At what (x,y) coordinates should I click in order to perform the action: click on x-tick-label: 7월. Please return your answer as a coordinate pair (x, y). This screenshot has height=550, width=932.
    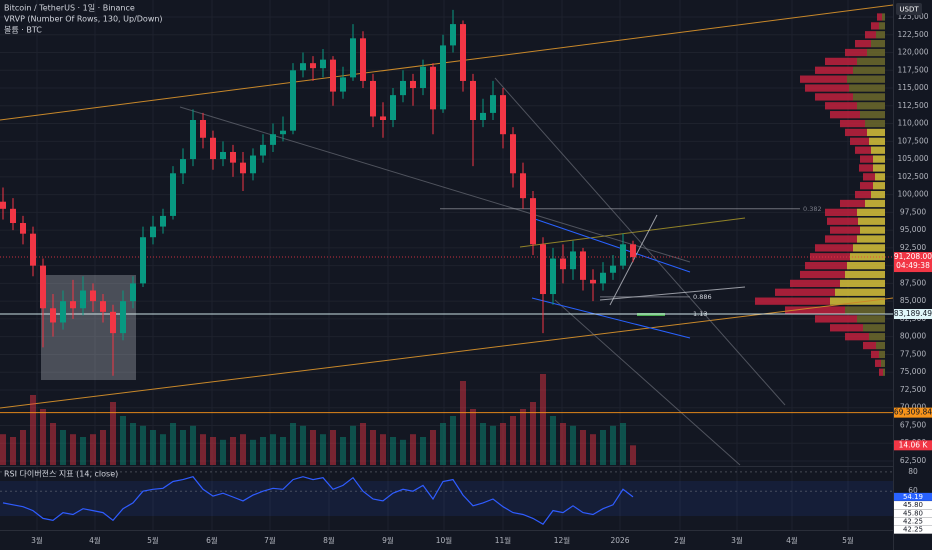
    Looking at the image, I should click on (270, 540).